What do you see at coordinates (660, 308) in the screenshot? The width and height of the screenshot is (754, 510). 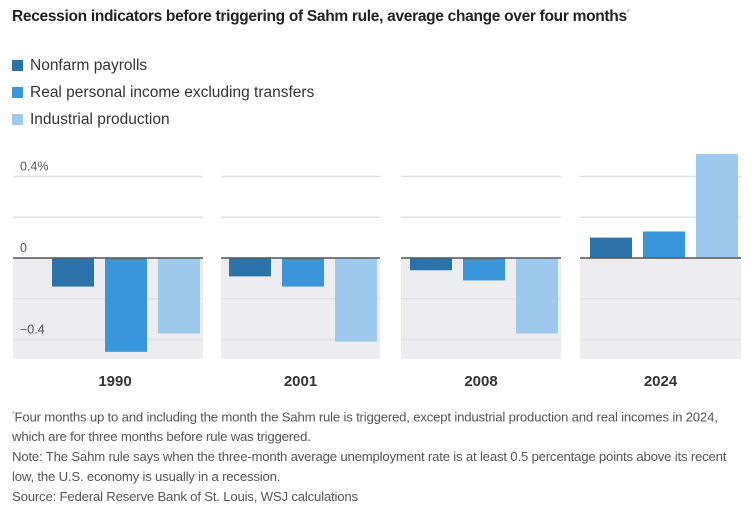 I see `negative-region-bg` at bounding box center [660, 308].